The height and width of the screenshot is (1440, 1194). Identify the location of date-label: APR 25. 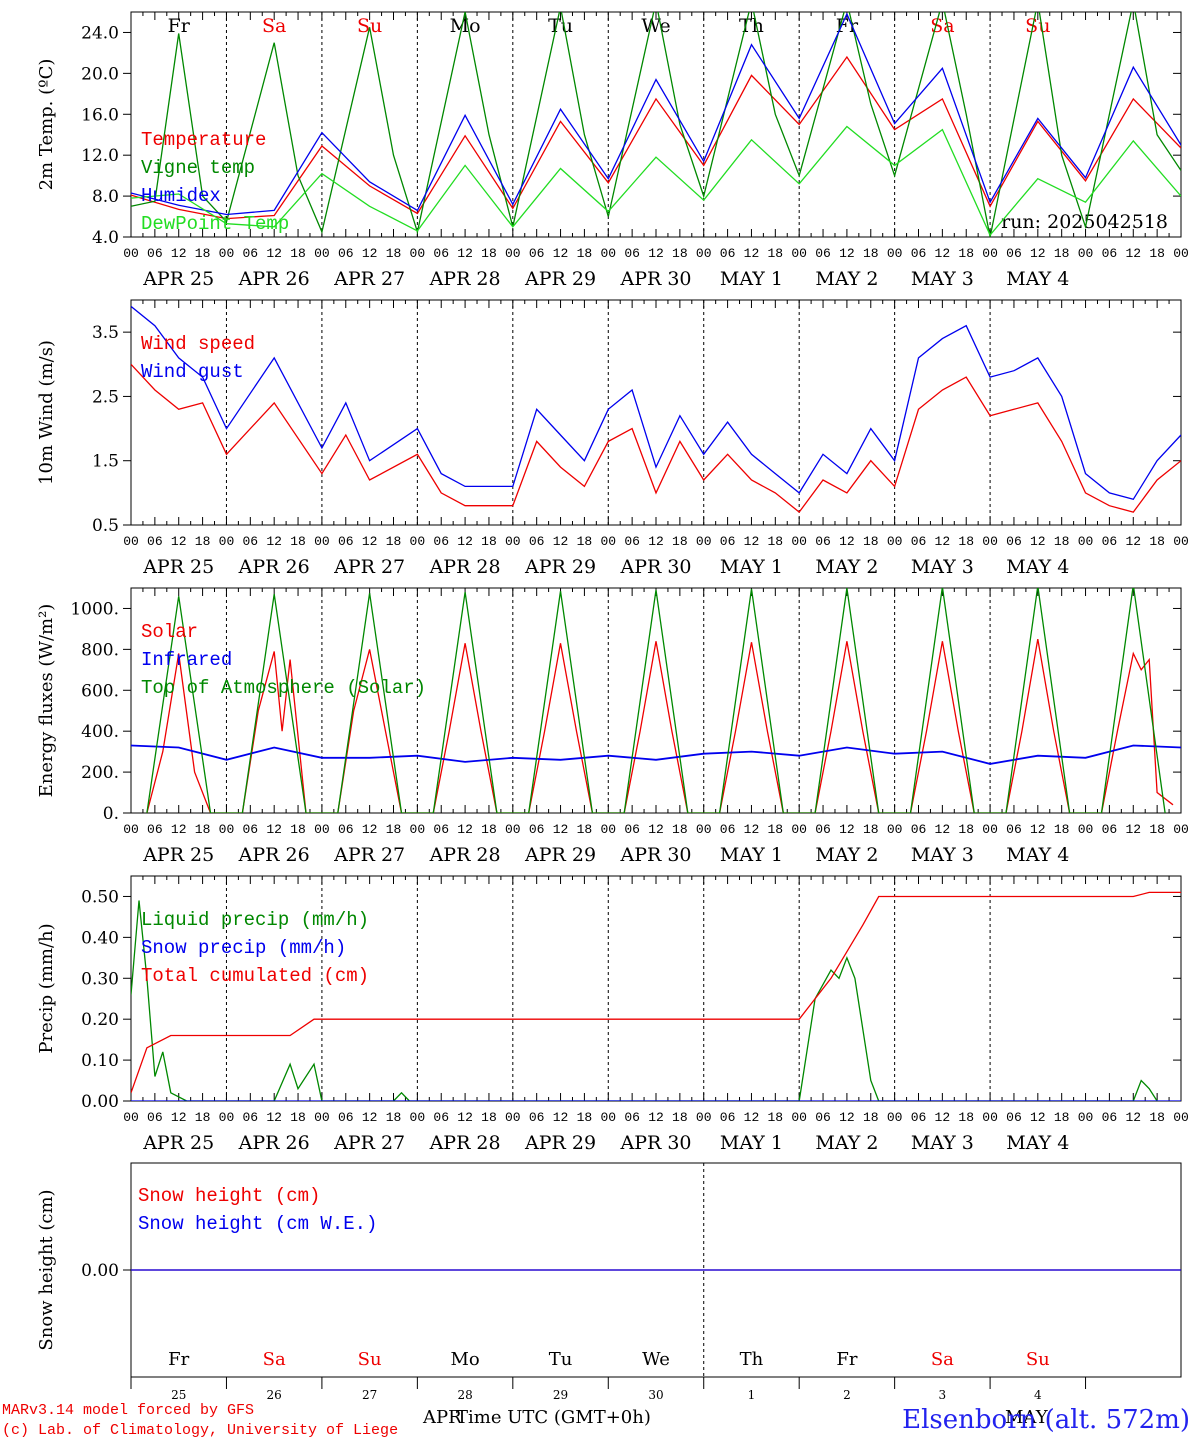
(178, 855).